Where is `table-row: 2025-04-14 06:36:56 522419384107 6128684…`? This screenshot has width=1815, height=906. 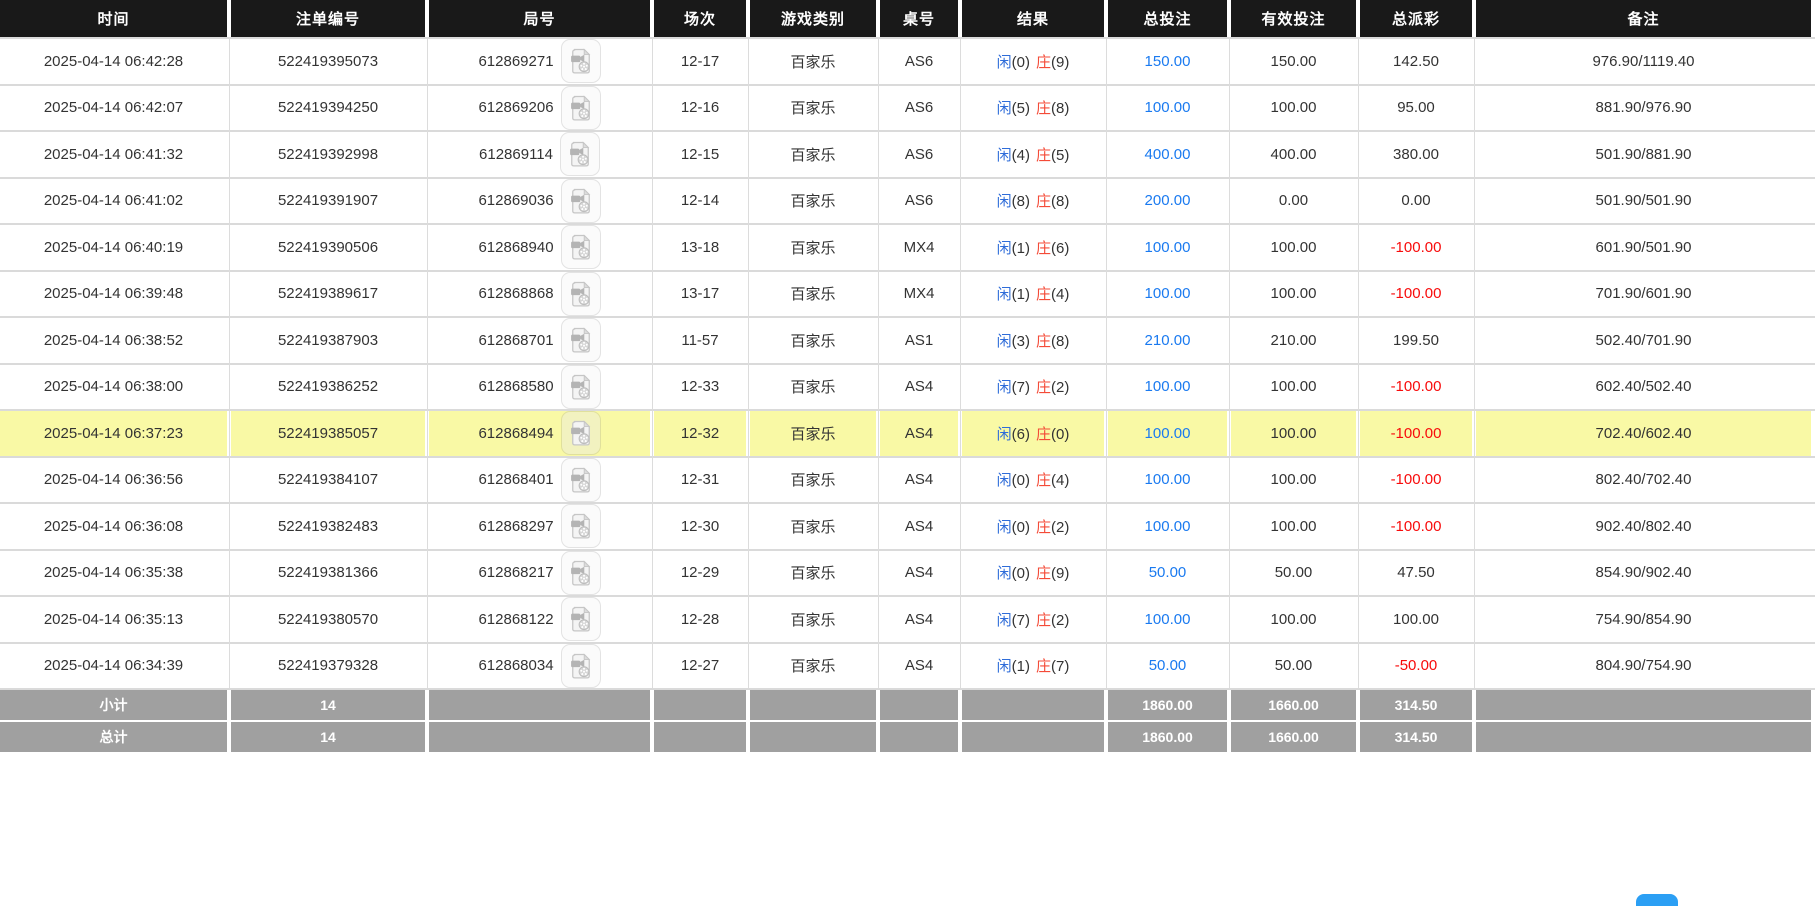
table-row: 2025-04-14 06:36:56 522419384107 6128684… is located at coordinates (907, 478).